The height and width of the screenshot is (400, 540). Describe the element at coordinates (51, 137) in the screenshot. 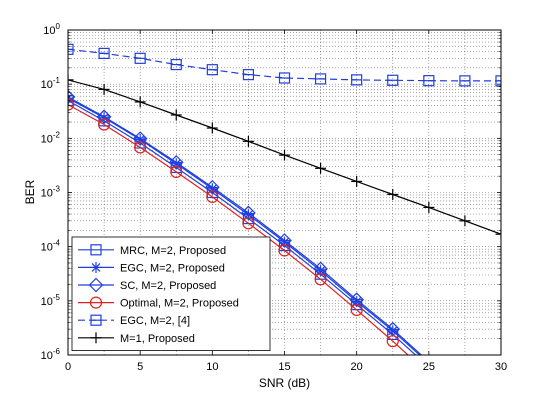

I see `y-tick-label: 10⁻²` at that location.